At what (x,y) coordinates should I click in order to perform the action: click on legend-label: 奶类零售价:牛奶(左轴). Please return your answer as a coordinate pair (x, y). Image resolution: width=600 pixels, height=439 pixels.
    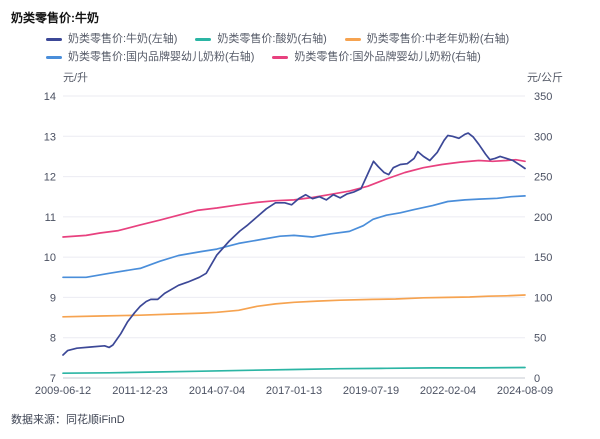
    Looking at the image, I should click on (123, 39).